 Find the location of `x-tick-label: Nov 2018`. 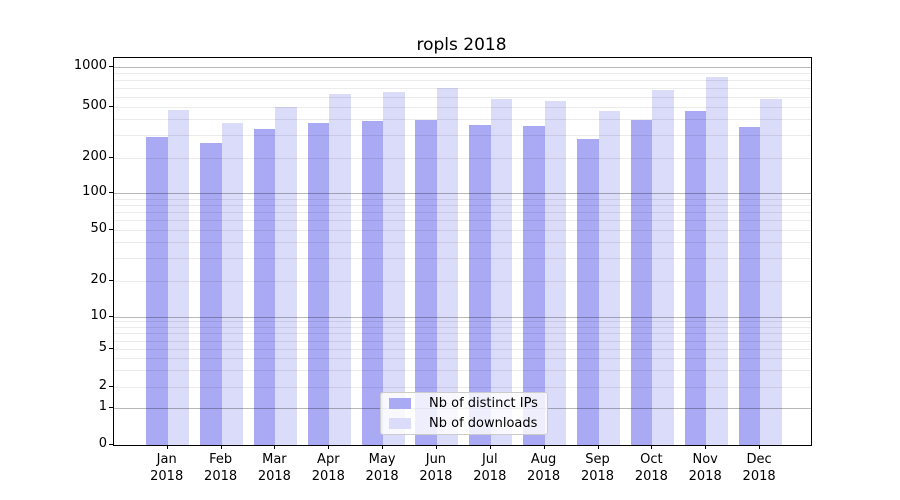

x-tick-label: Nov 2018 is located at coordinates (705, 468).